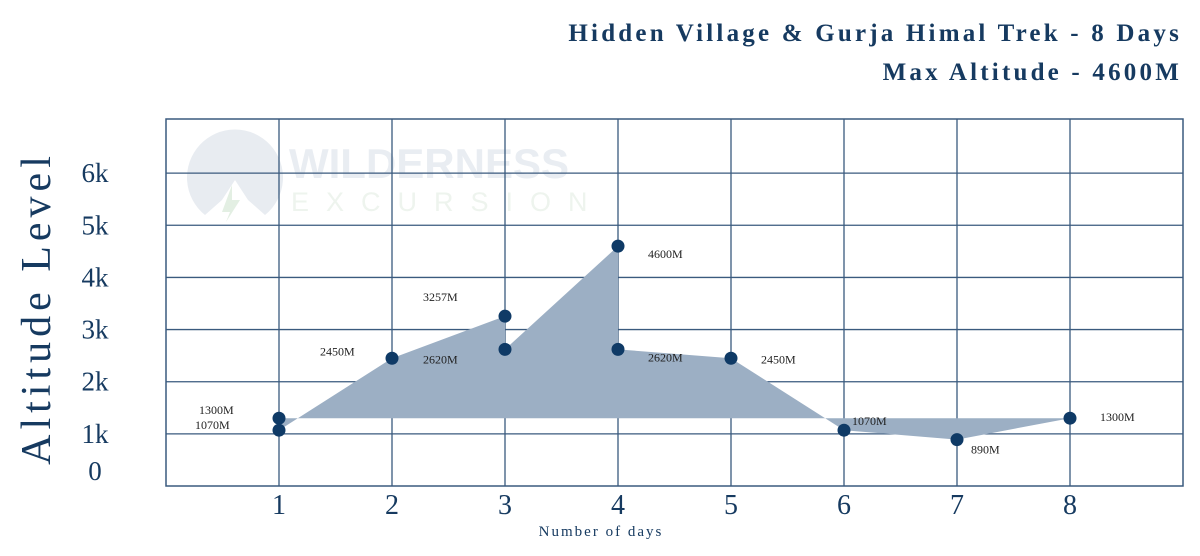  What do you see at coordinates (96, 330) in the screenshot?
I see `y-tick-label: 3k` at bounding box center [96, 330].